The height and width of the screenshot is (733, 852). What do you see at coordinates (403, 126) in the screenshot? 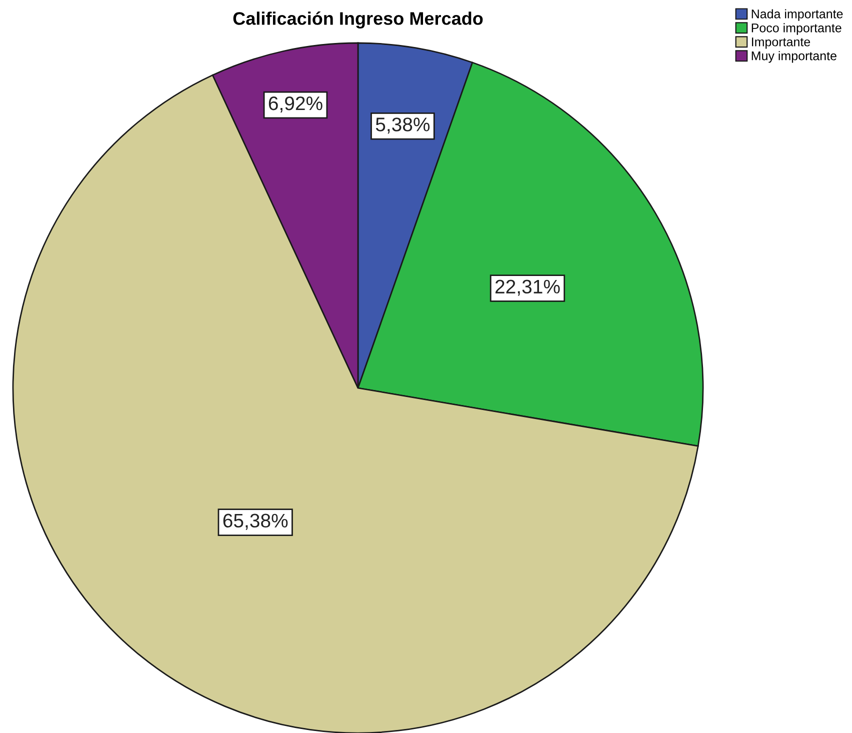
I see `data-label: 5,38%` at bounding box center [403, 126].